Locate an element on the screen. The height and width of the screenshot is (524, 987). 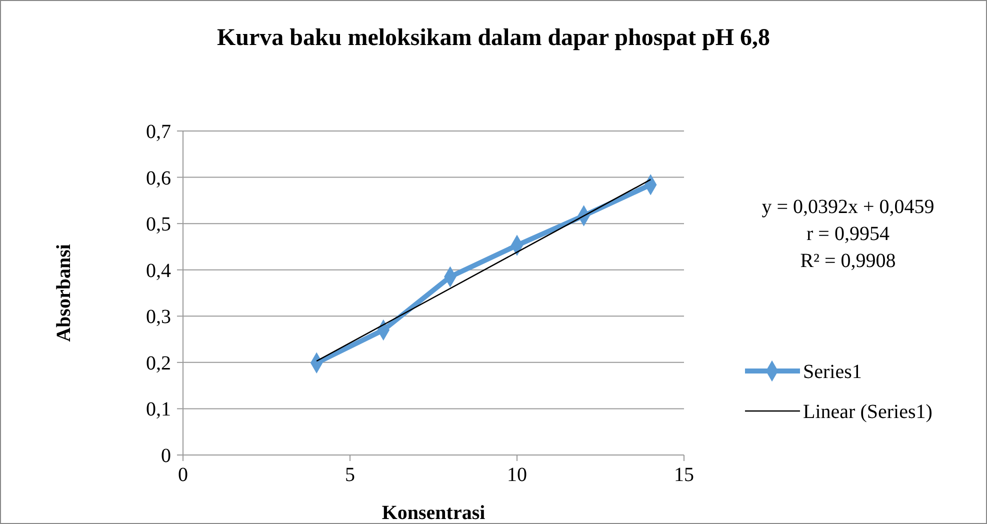
y-tick-label: 0 is located at coordinates (166, 456).